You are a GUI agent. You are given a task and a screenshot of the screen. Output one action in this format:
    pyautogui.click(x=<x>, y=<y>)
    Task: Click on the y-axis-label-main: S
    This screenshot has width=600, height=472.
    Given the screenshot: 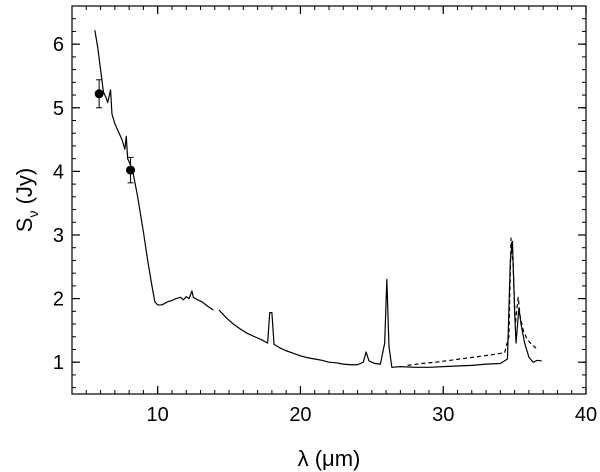 What is the action you would take?
    pyautogui.click(x=24, y=225)
    